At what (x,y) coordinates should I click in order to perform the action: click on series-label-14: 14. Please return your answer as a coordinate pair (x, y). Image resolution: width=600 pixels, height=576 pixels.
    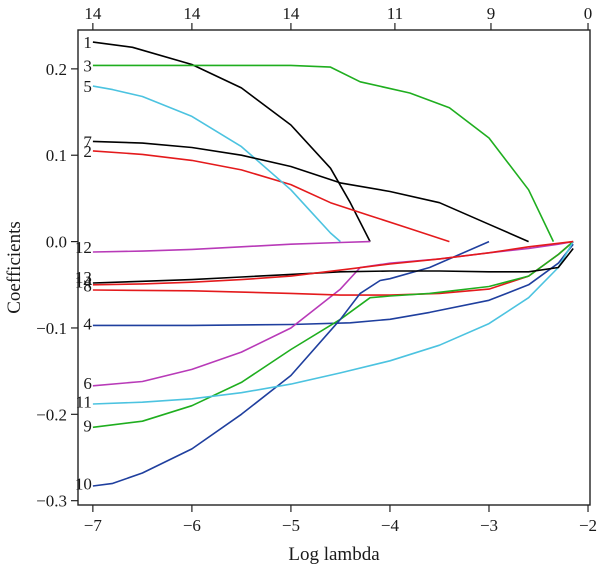
    Looking at the image, I should click on (84, 281).